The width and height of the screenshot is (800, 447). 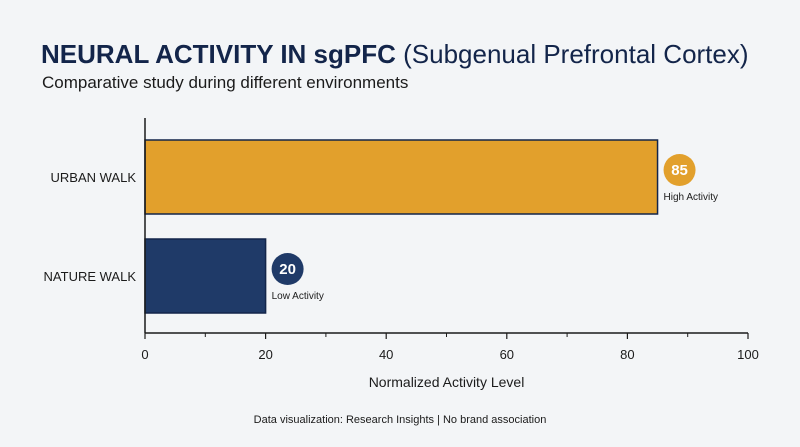 I want to click on data-label-badge-urban-walk, so click(x=679, y=170).